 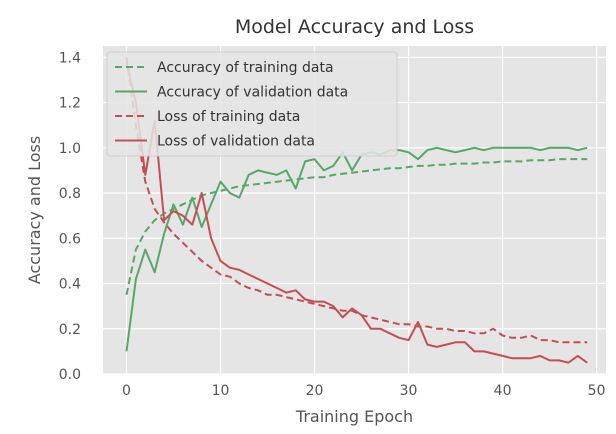 What do you see at coordinates (354, 27) in the screenshot?
I see `chart-title: Model Accuracy and Loss` at bounding box center [354, 27].